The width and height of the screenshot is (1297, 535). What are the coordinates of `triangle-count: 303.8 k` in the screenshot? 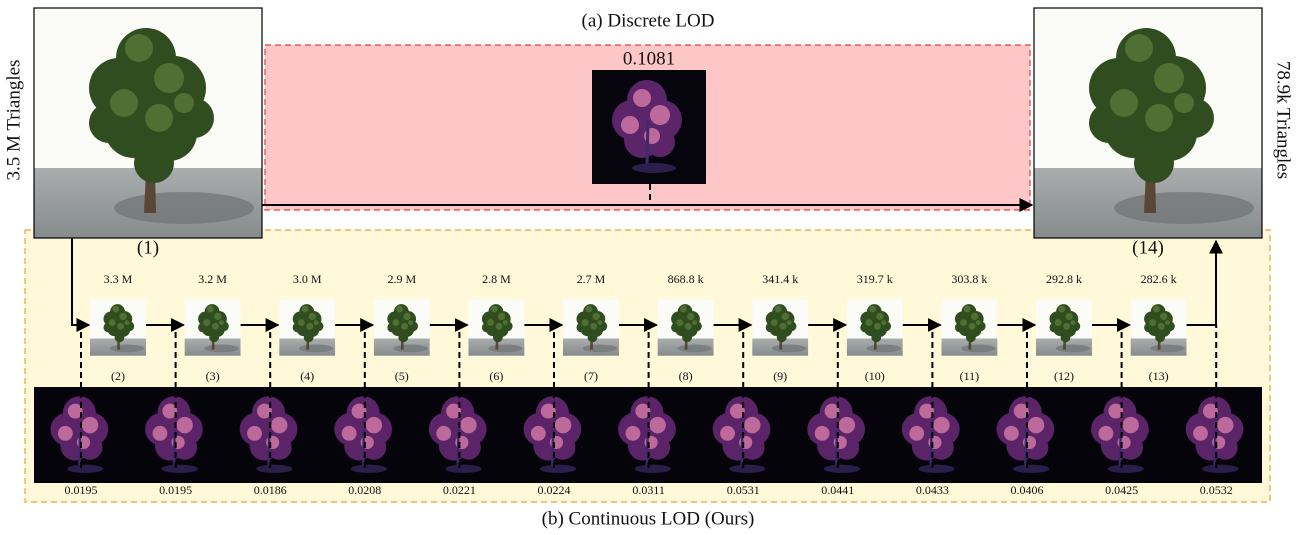 It's located at (969, 279).